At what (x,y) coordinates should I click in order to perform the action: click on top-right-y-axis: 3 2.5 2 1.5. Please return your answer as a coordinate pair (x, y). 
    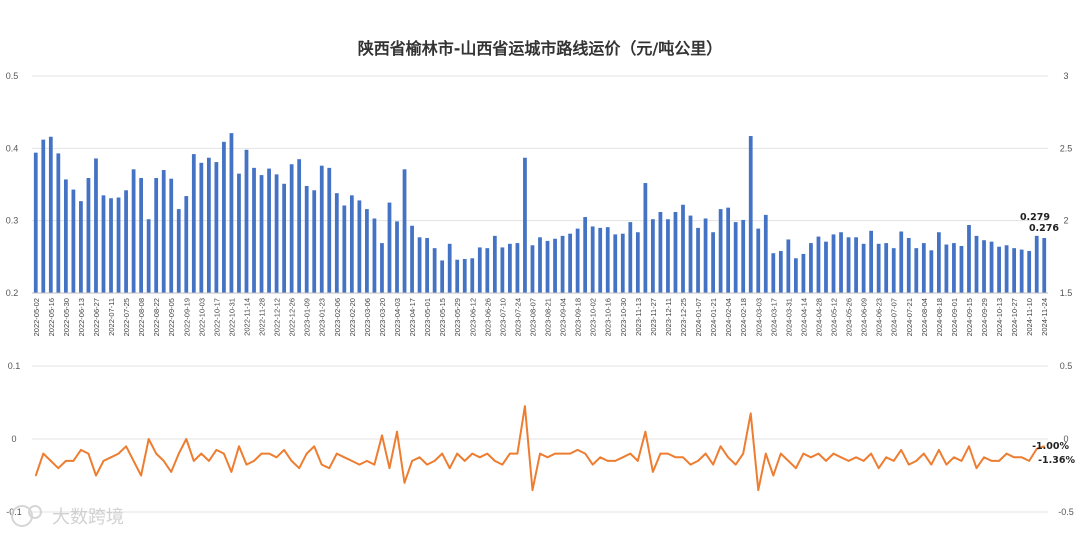
    Looking at the image, I should click on (1066, 184).